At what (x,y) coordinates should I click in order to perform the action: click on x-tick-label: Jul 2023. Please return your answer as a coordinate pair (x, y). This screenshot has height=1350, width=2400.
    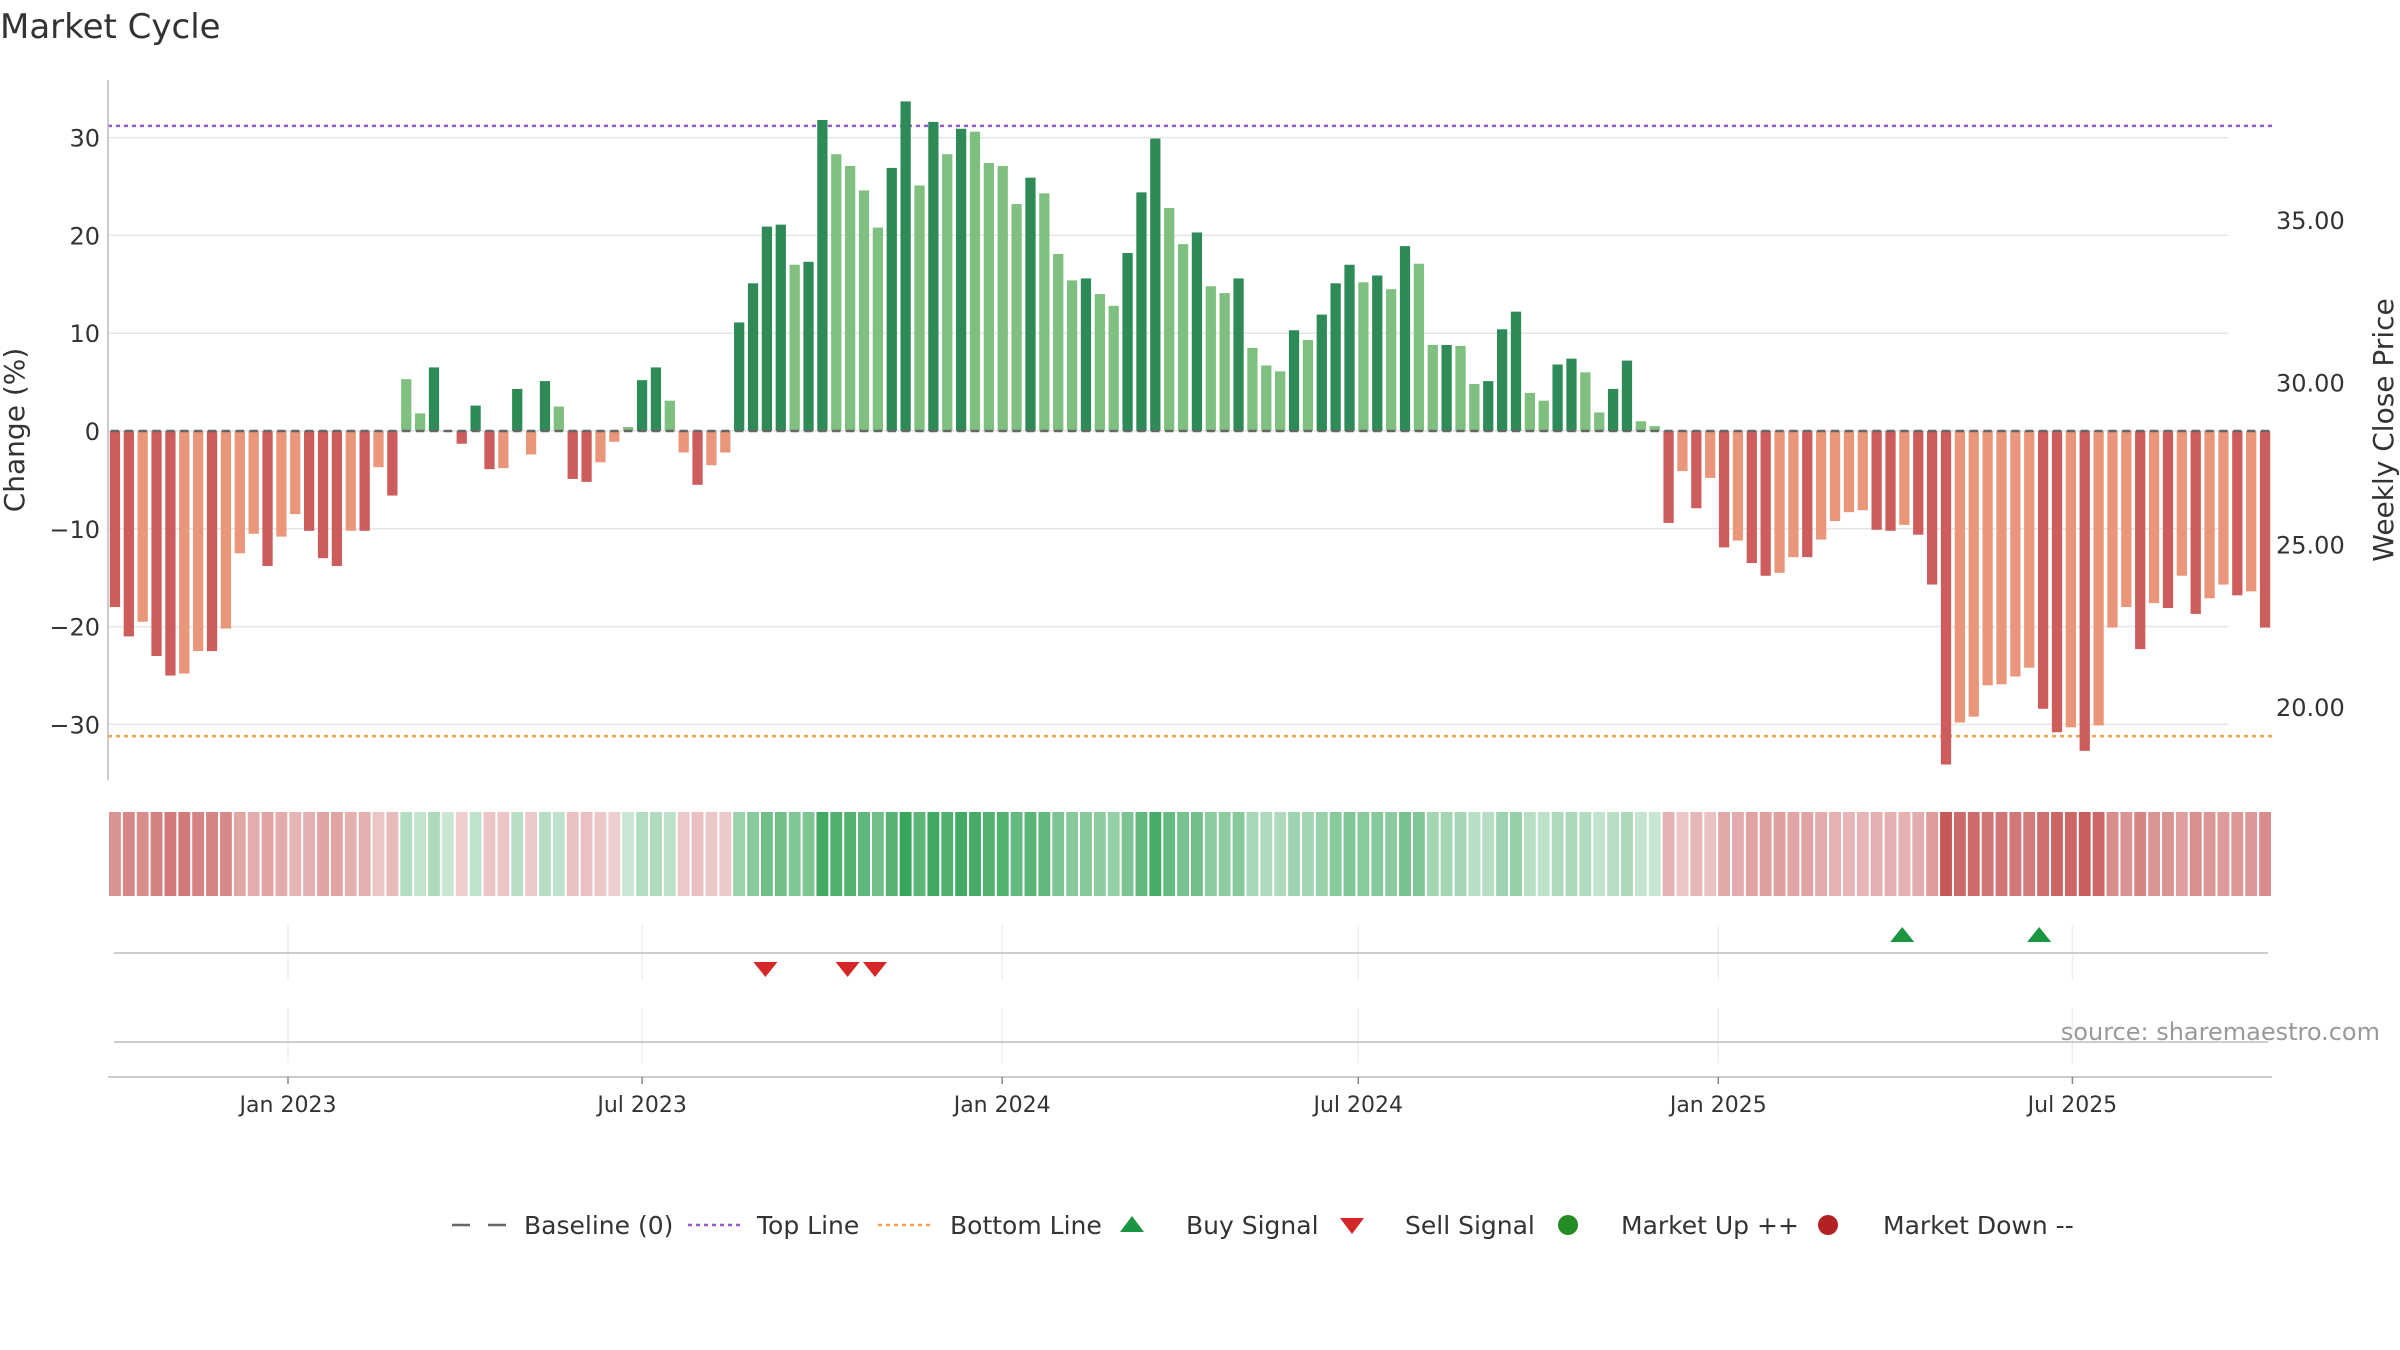
    Looking at the image, I should click on (641, 1105).